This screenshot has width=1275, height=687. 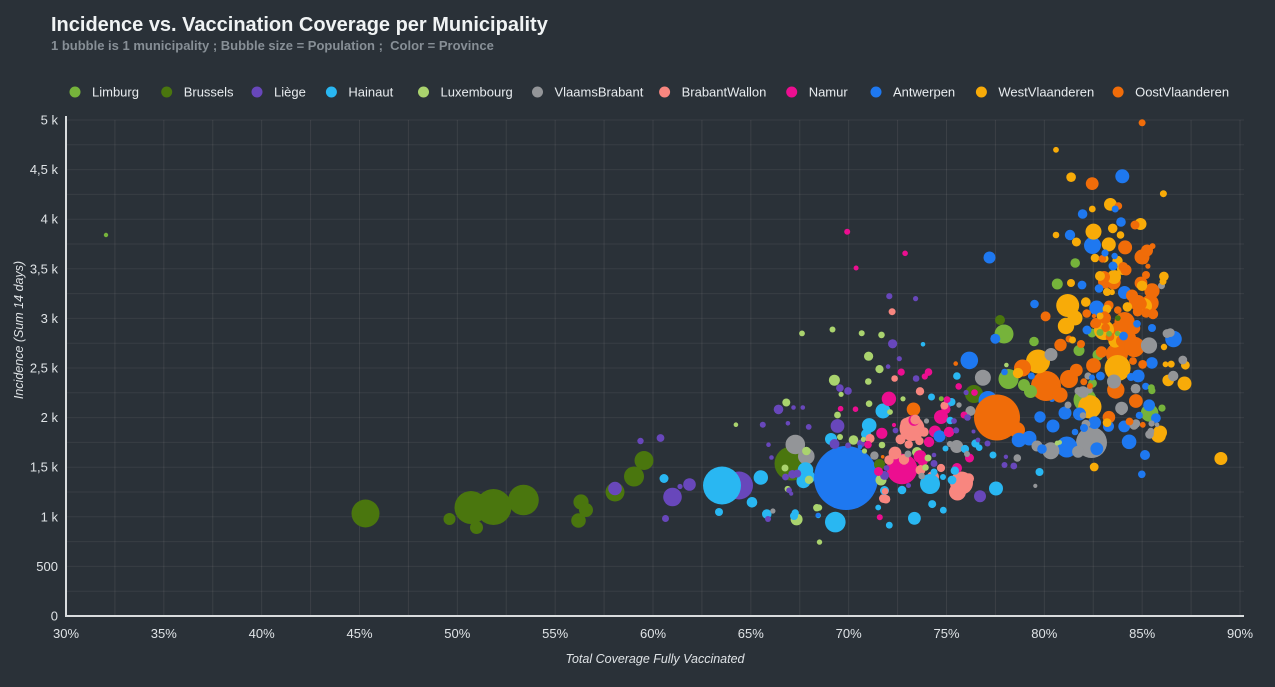 I want to click on svg-text: 5 k, so click(x=50, y=120).